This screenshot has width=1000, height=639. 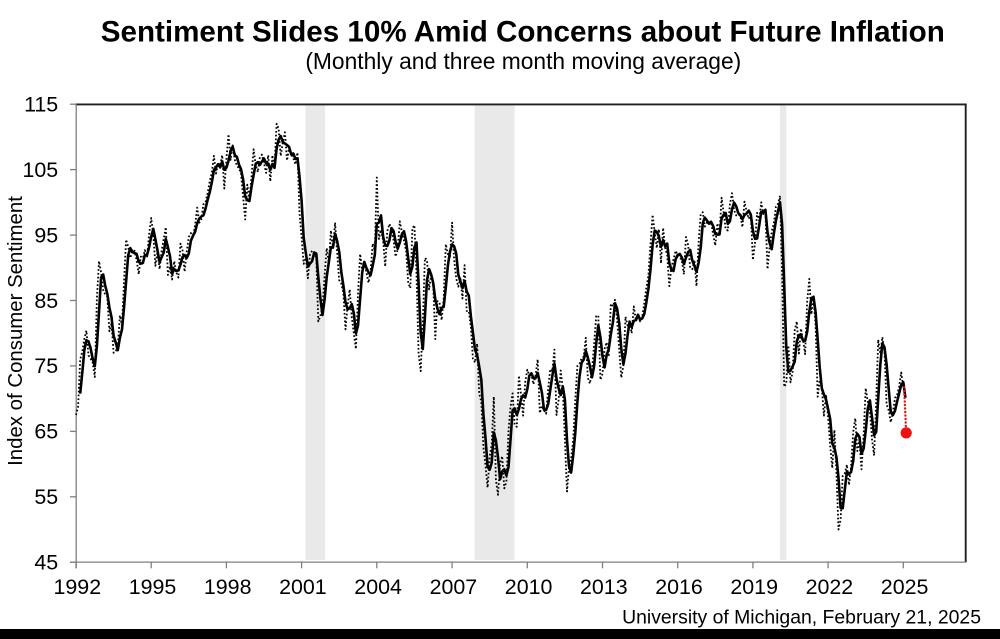 I want to click on svg-text: 2004, so click(x=378, y=587).